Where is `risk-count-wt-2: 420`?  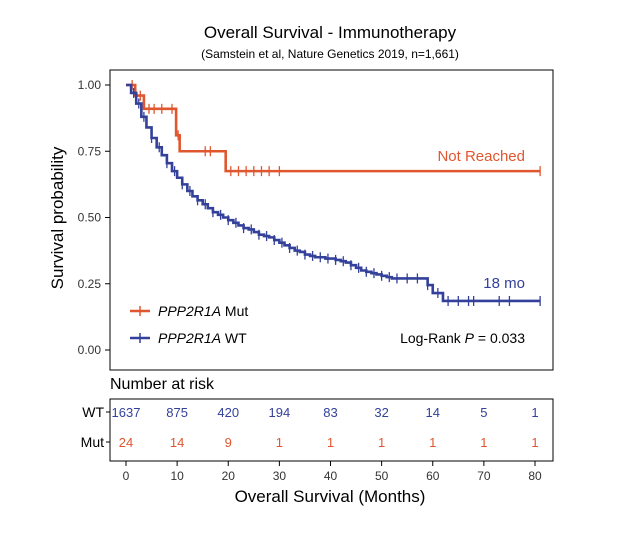 risk-count-wt-2: 420 is located at coordinates (228, 412).